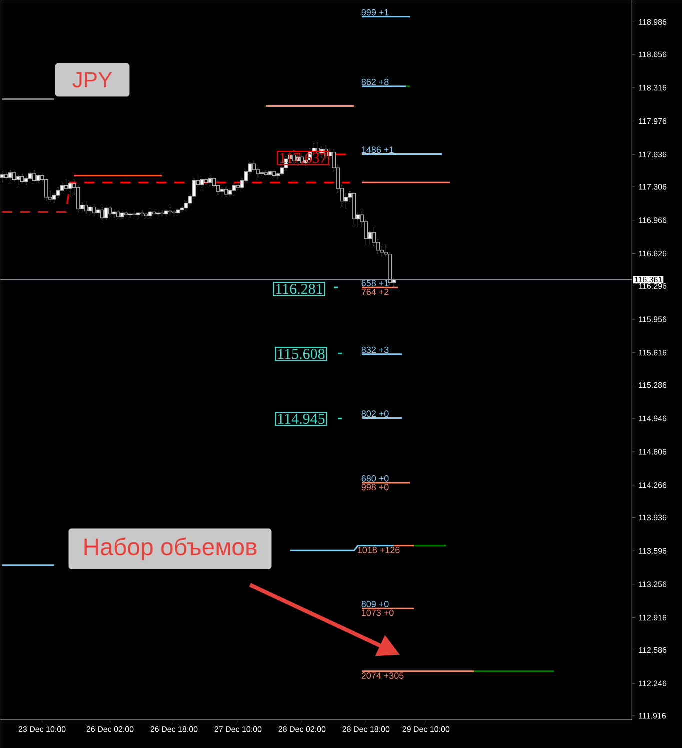  What do you see at coordinates (653, 221) in the screenshot?
I see `y-tick-label: 116.966` at bounding box center [653, 221].